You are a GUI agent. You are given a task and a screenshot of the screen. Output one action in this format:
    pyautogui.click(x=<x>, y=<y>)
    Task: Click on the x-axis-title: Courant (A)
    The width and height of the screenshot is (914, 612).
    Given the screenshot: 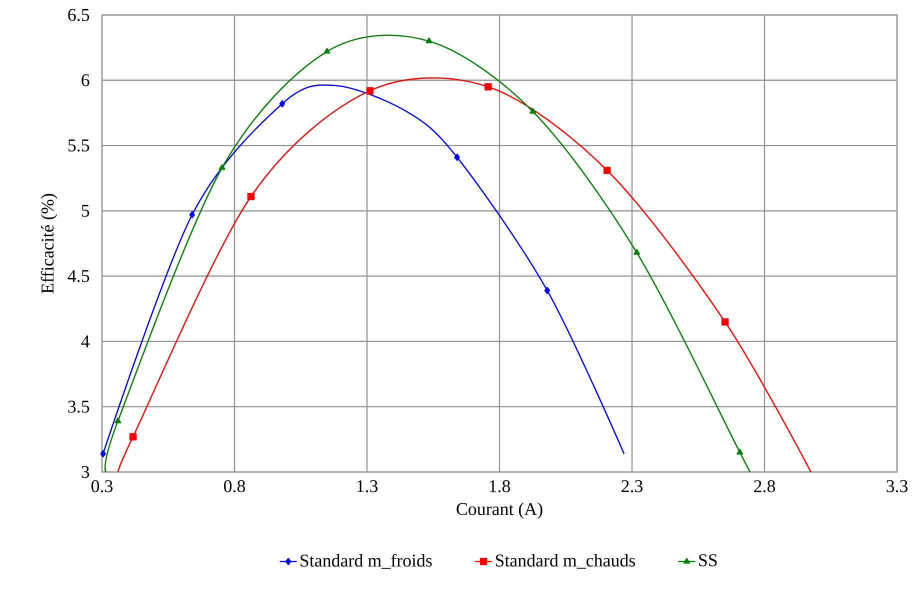 What is the action you would take?
    pyautogui.click(x=499, y=510)
    